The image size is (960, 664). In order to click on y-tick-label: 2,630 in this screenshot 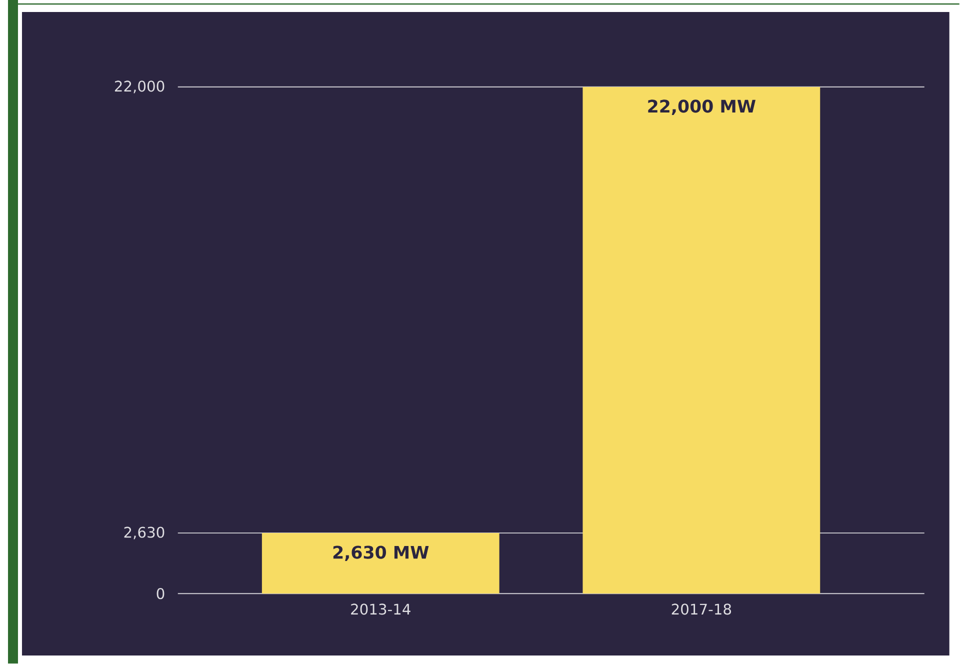, I will do `click(144, 533)`.